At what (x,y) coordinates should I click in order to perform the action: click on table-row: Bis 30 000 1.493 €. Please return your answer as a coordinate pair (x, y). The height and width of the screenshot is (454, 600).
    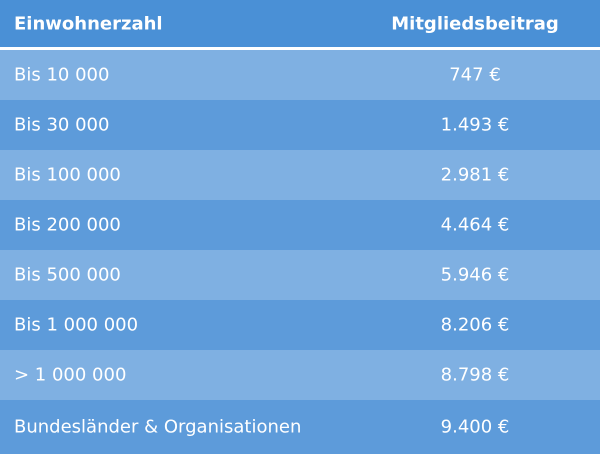
    Looking at the image, I should click on (300, 125).